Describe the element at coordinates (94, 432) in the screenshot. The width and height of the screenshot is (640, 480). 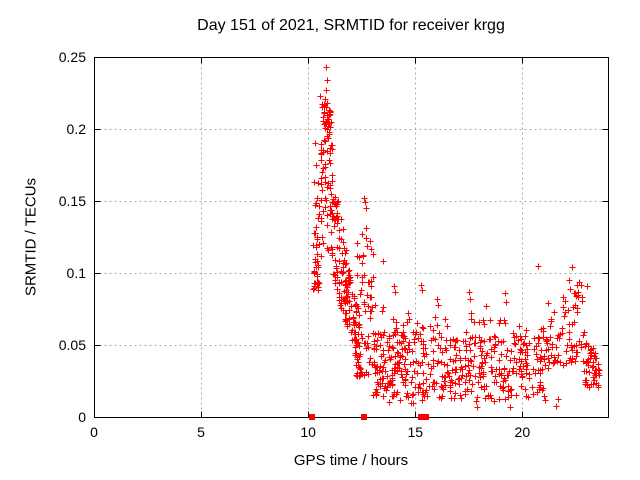
I see `x-tick-label: 0` at that location.